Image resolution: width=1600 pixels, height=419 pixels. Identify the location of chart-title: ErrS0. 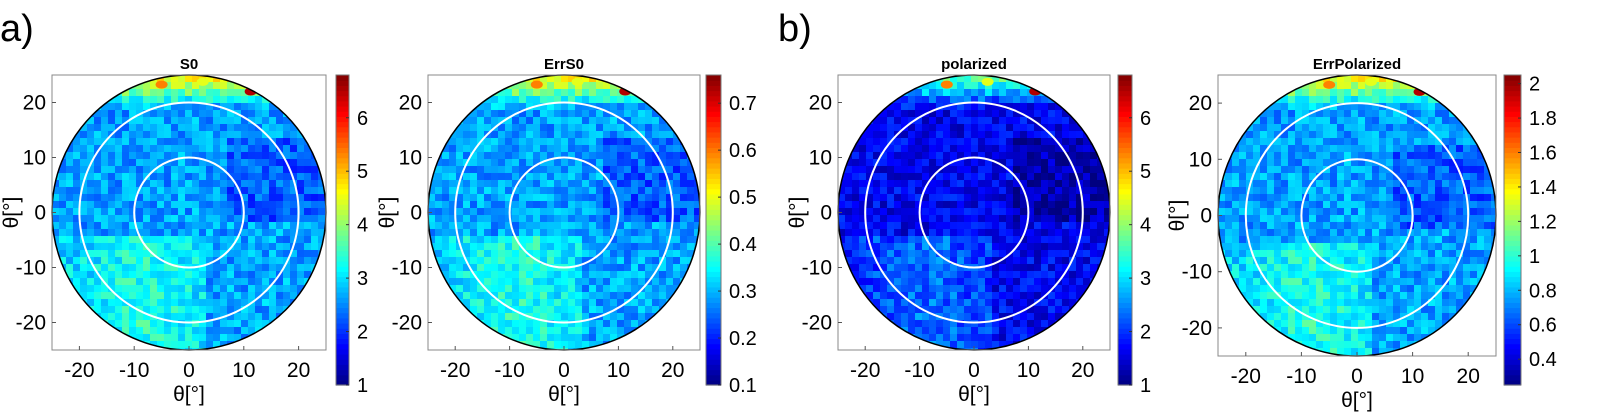
(564, 64).